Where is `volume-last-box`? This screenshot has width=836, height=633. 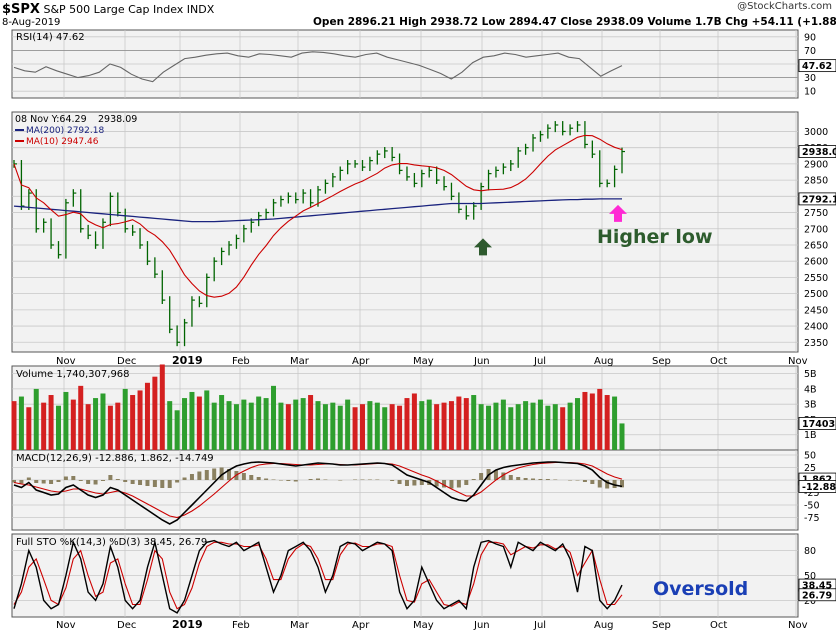
volume-last-box is located at coordinates (817, 423).